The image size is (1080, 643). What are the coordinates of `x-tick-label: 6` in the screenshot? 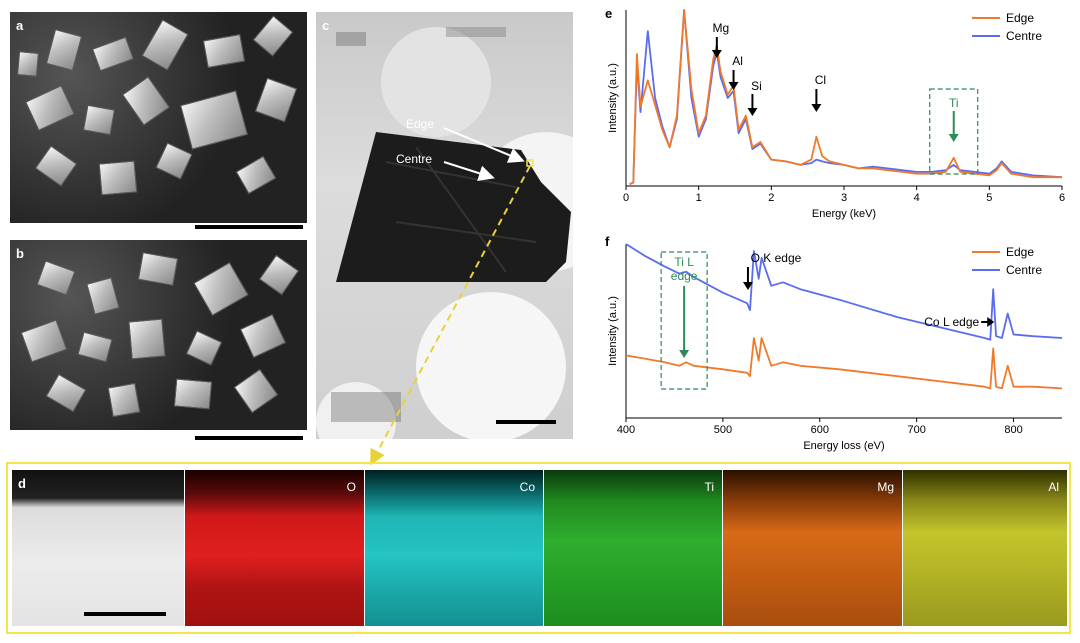 It's located at (1062, 198).